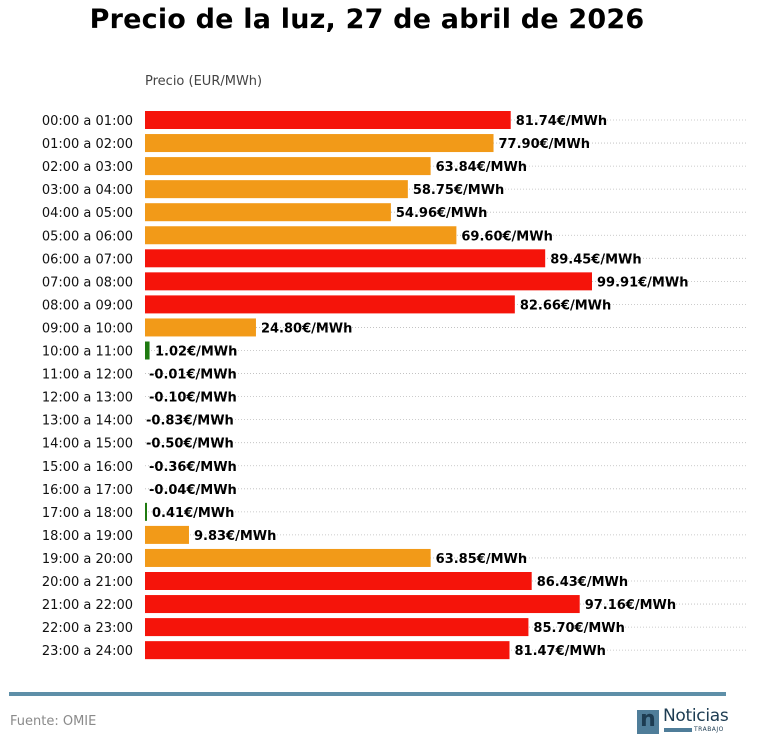  I want to click on noticias-trabajo-logo: n Noticias TRABAJO, so click(683, 721).